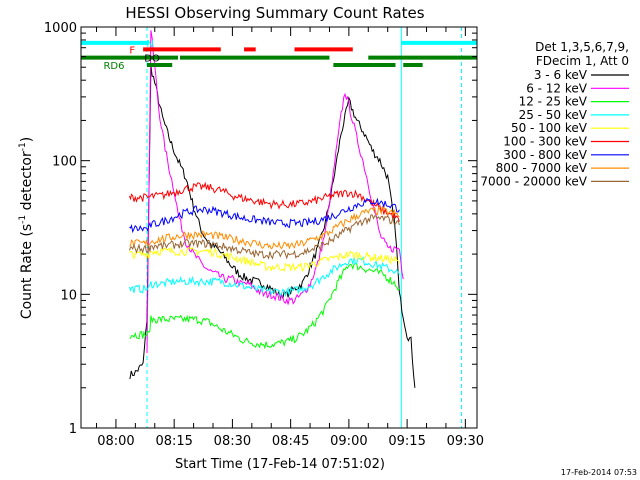  Describe the element at coordinates (274, 13) in the screenshot. I see `chart-title: HESSI Observing Summary Count Rates` at that location.